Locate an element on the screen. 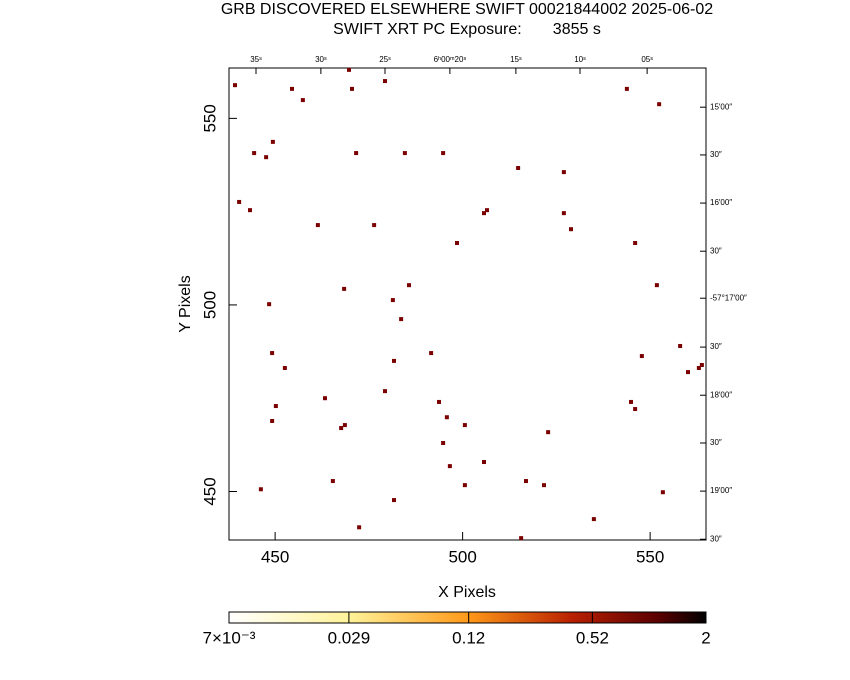 This screenshot has height=680, width=850. x-axis-label: X Pixels is located at coordinates (467, 592).